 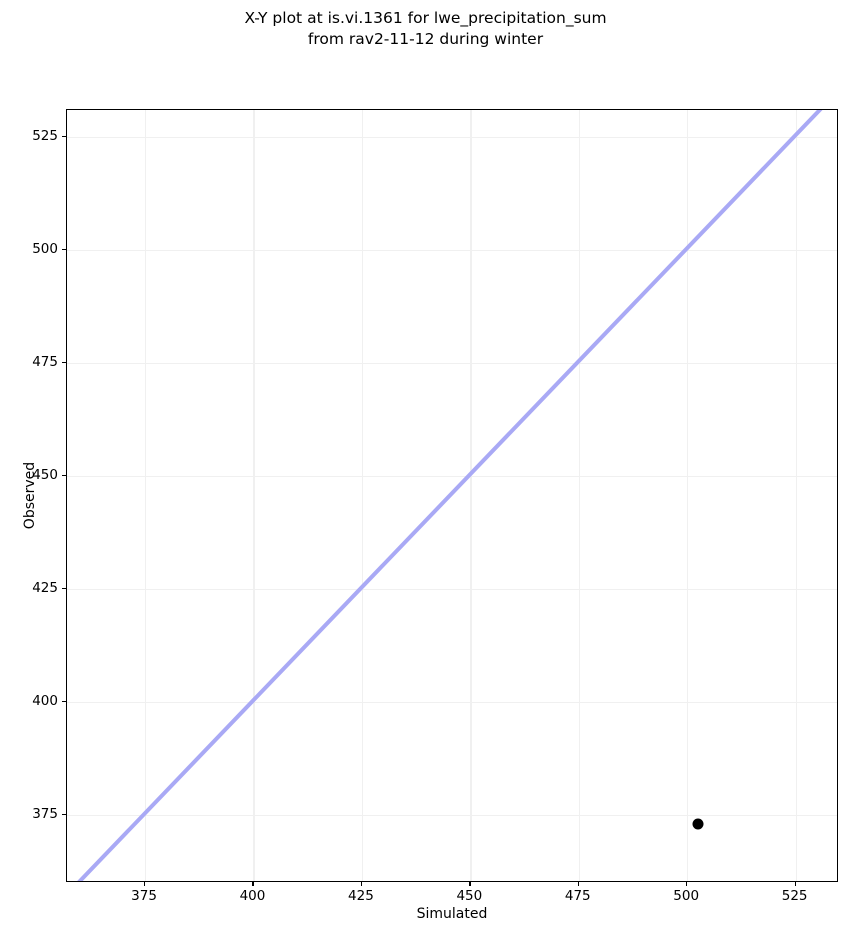 What do you see at coordinates (45, 249) in the screenshot?
I see `y-tick-label: 500` at bounding box center [45, 249].